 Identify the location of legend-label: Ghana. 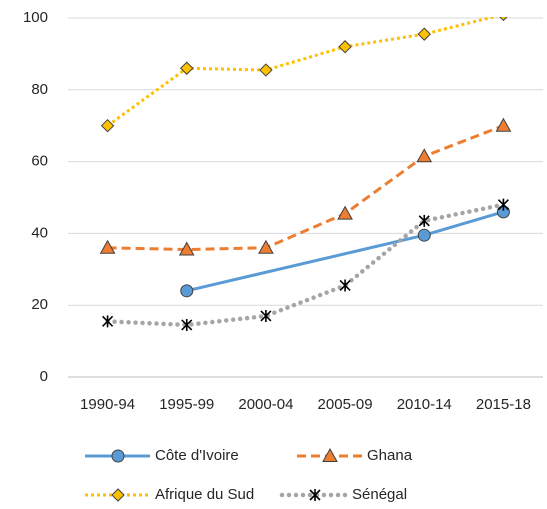
(390, 455).